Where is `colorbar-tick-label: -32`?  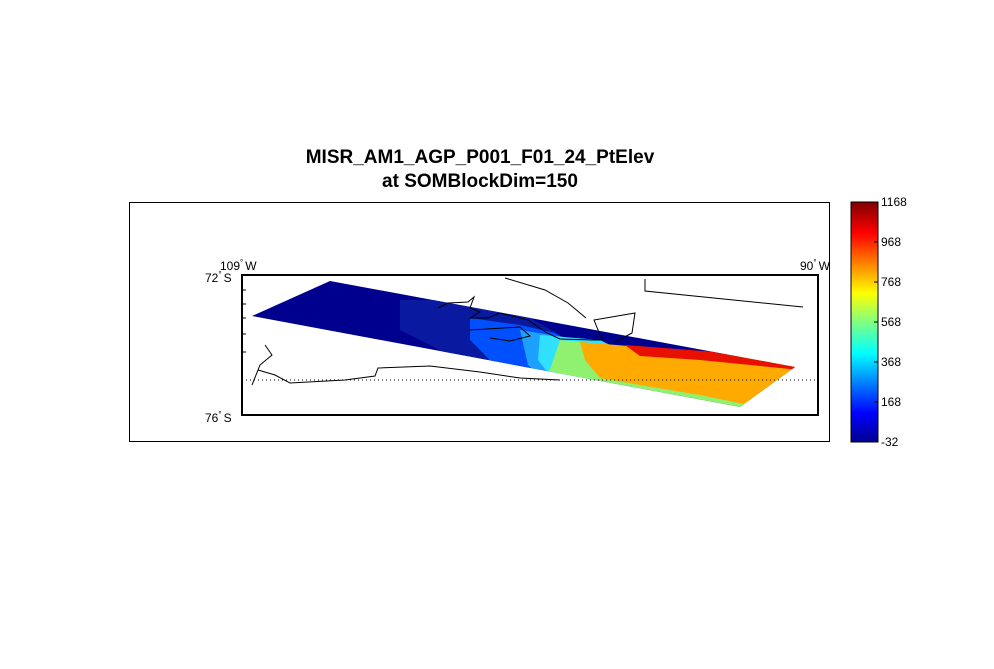 colorbar-tick-label: -32 is located at coordinates (890, 442).